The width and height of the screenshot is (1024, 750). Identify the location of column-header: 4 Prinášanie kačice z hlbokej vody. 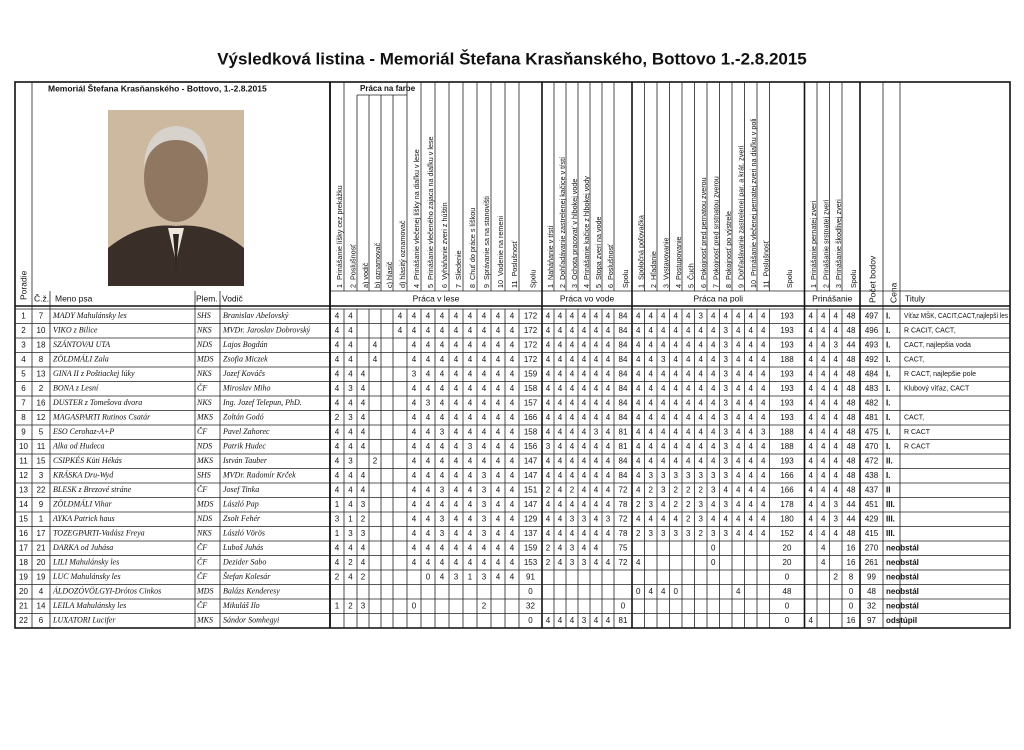
(586, 232).